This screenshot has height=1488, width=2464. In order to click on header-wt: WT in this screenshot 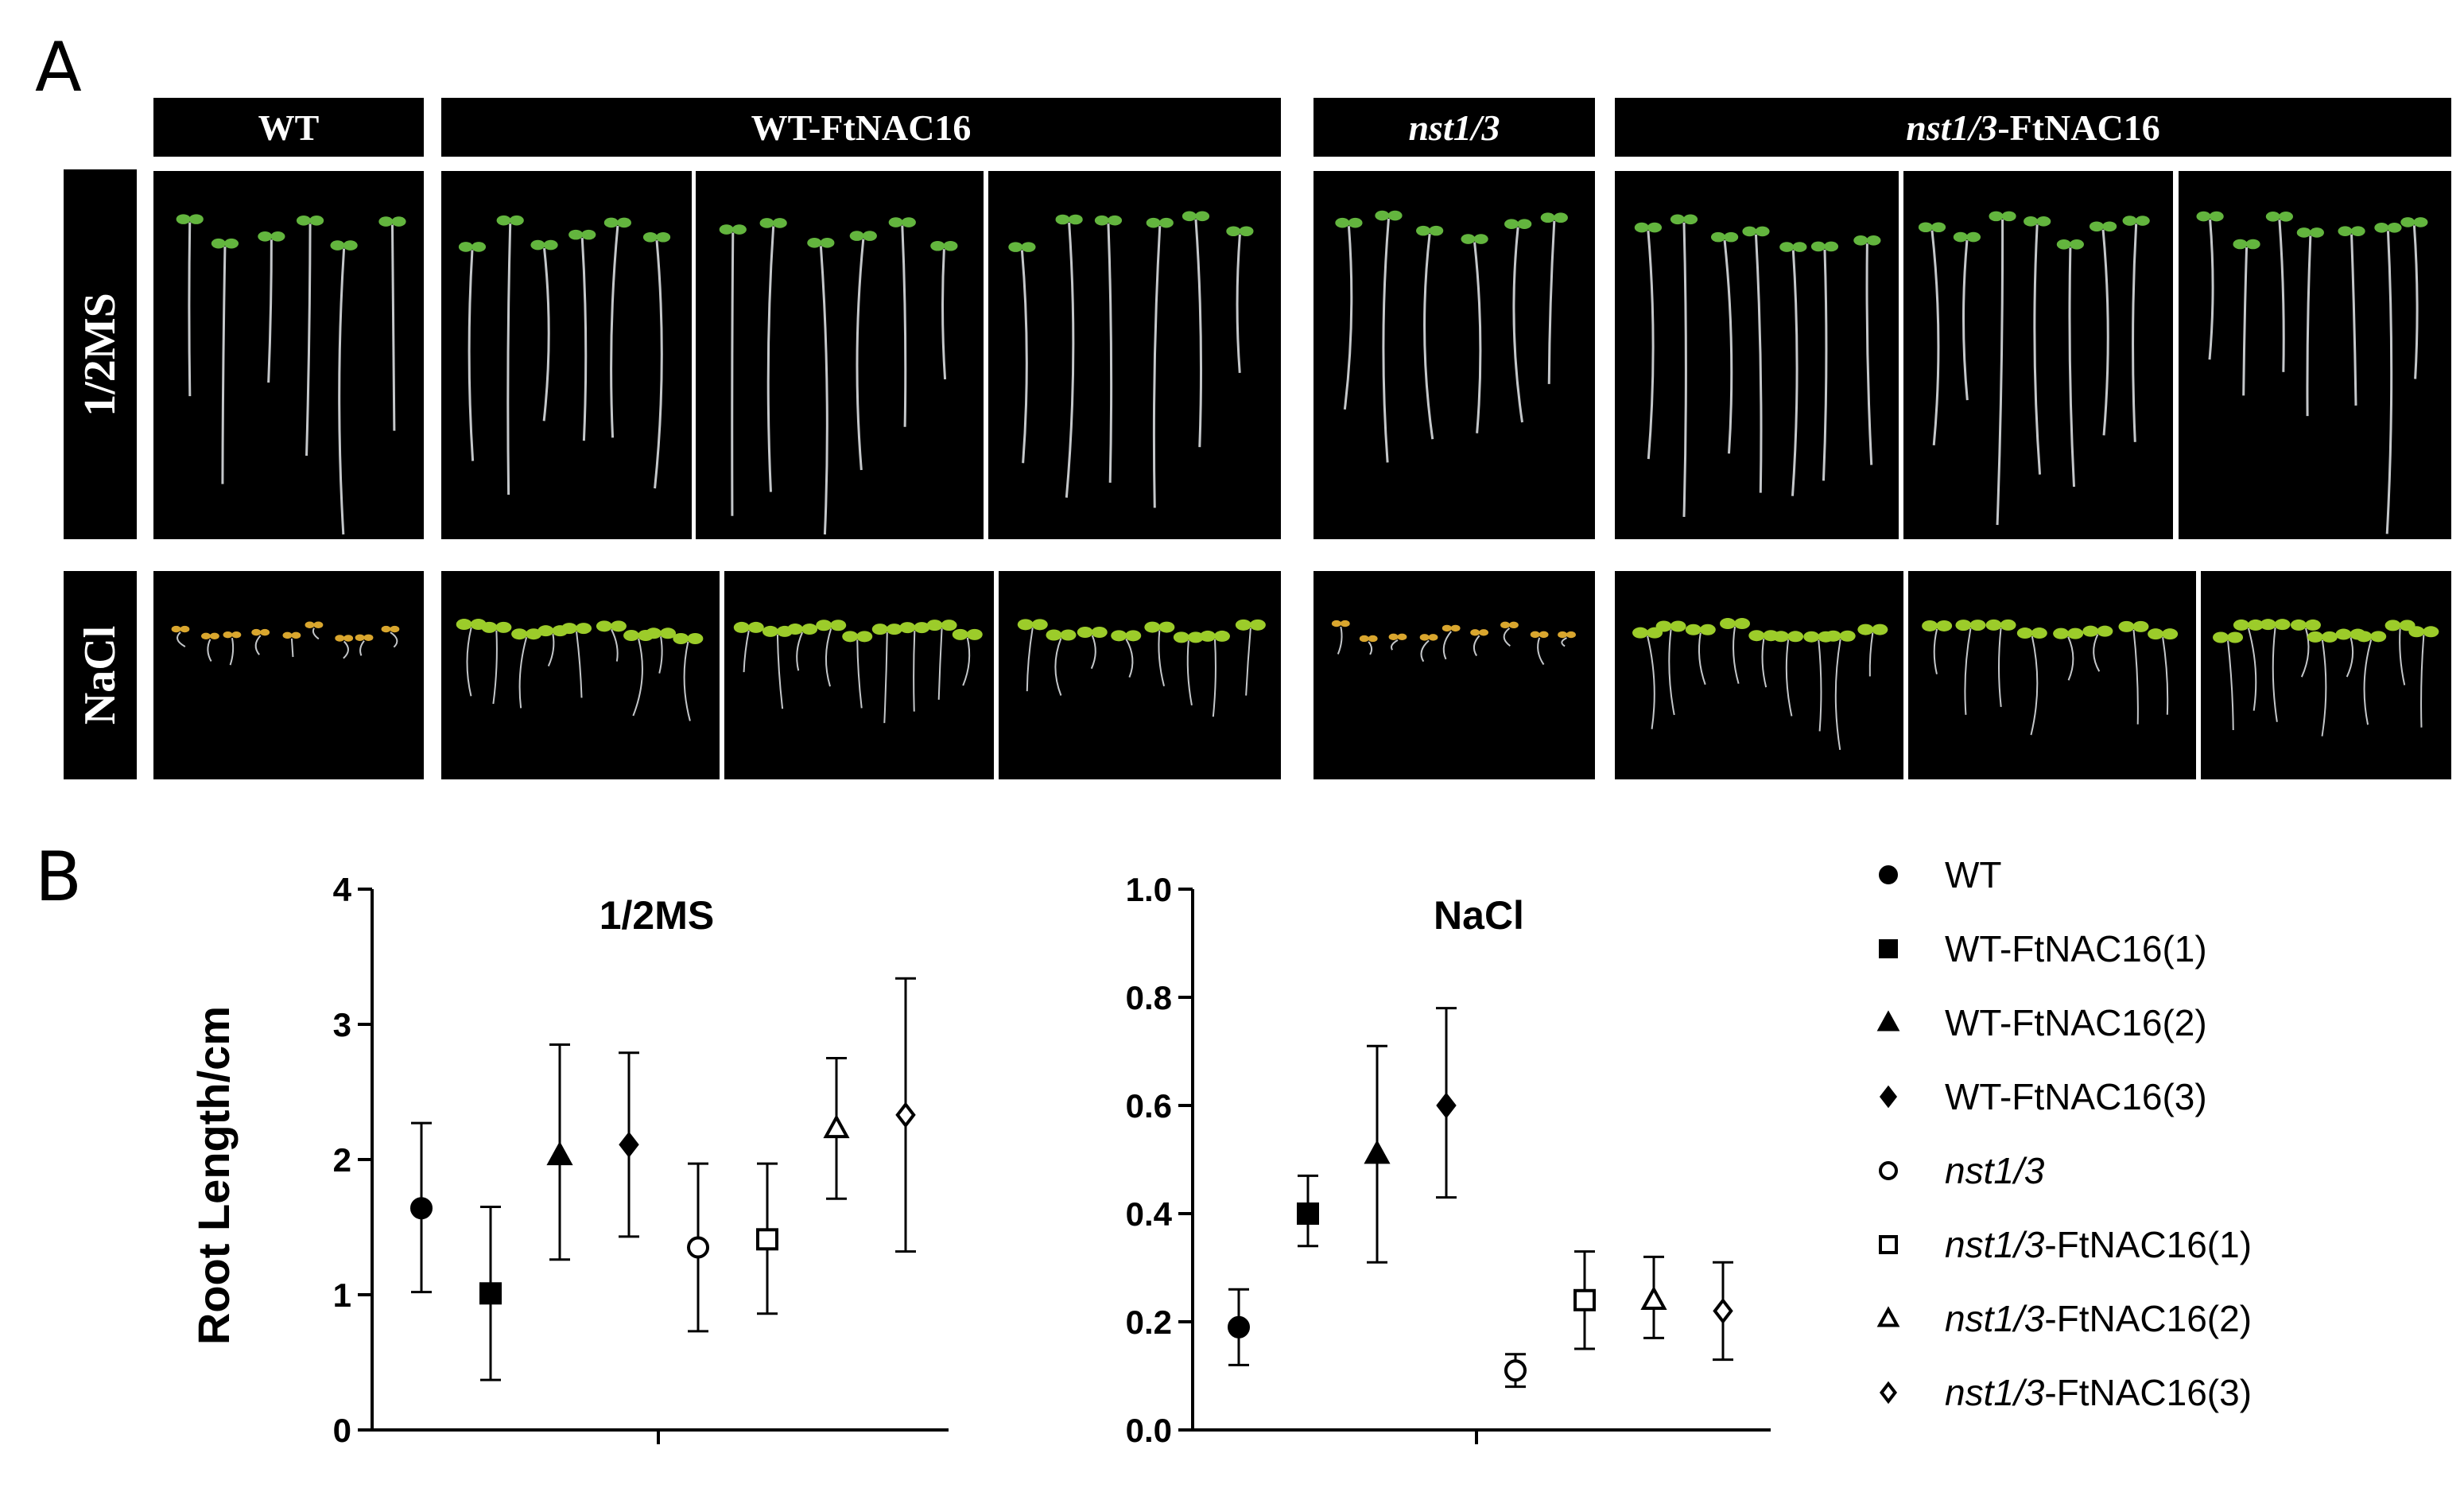, I will do `click(288, 127)`.